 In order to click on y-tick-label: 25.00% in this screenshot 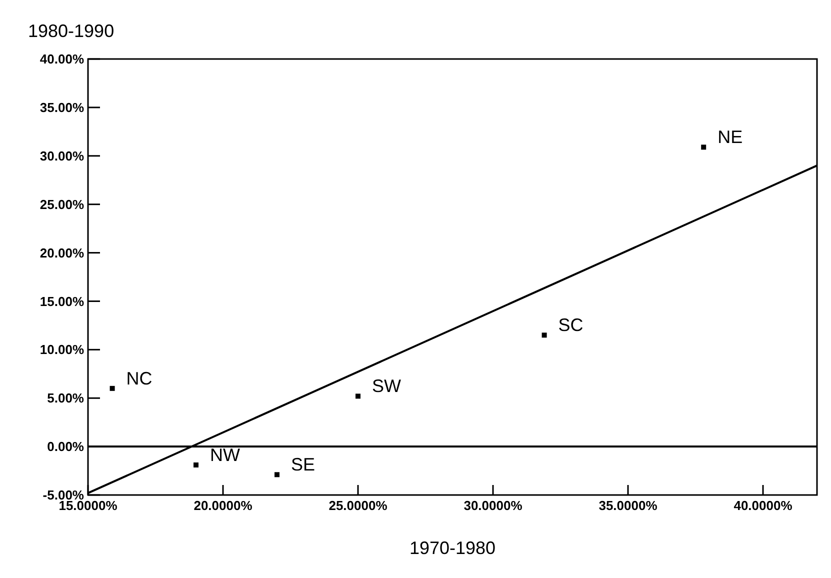, I will do `click(62, 204)`.